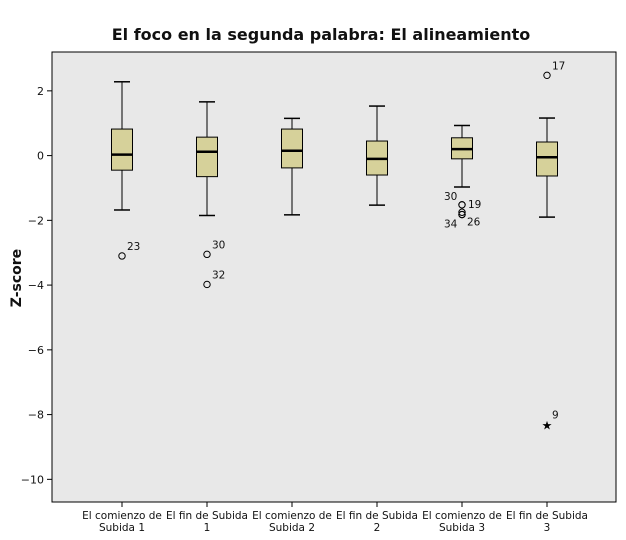 Image resolution: width=626 pixels, height=540 pixels. What do you see at coordinates (36, 350) in the screenshot?
I see `y-tick-label: −6` at bounding box center [36, 350].